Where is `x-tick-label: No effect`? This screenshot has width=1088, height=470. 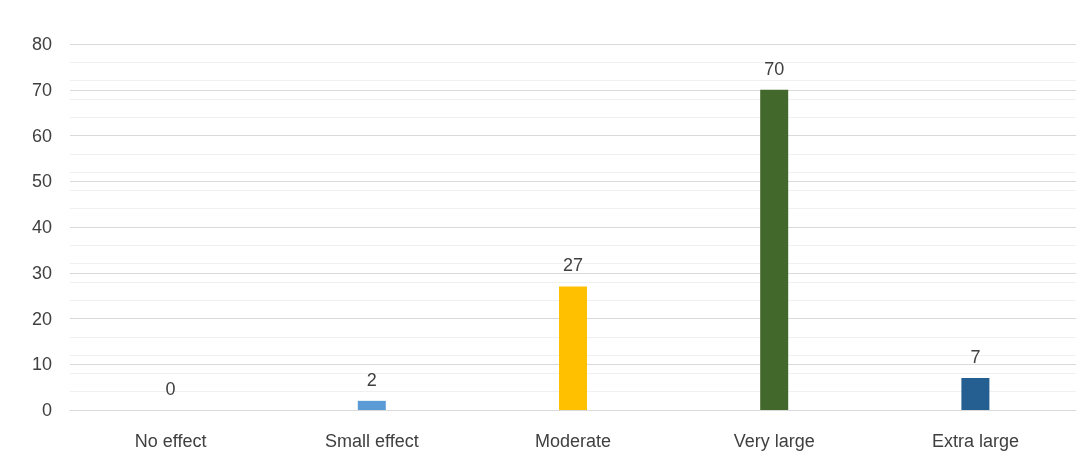 x-tick-label: No effect is located at coordinates (170, 441).